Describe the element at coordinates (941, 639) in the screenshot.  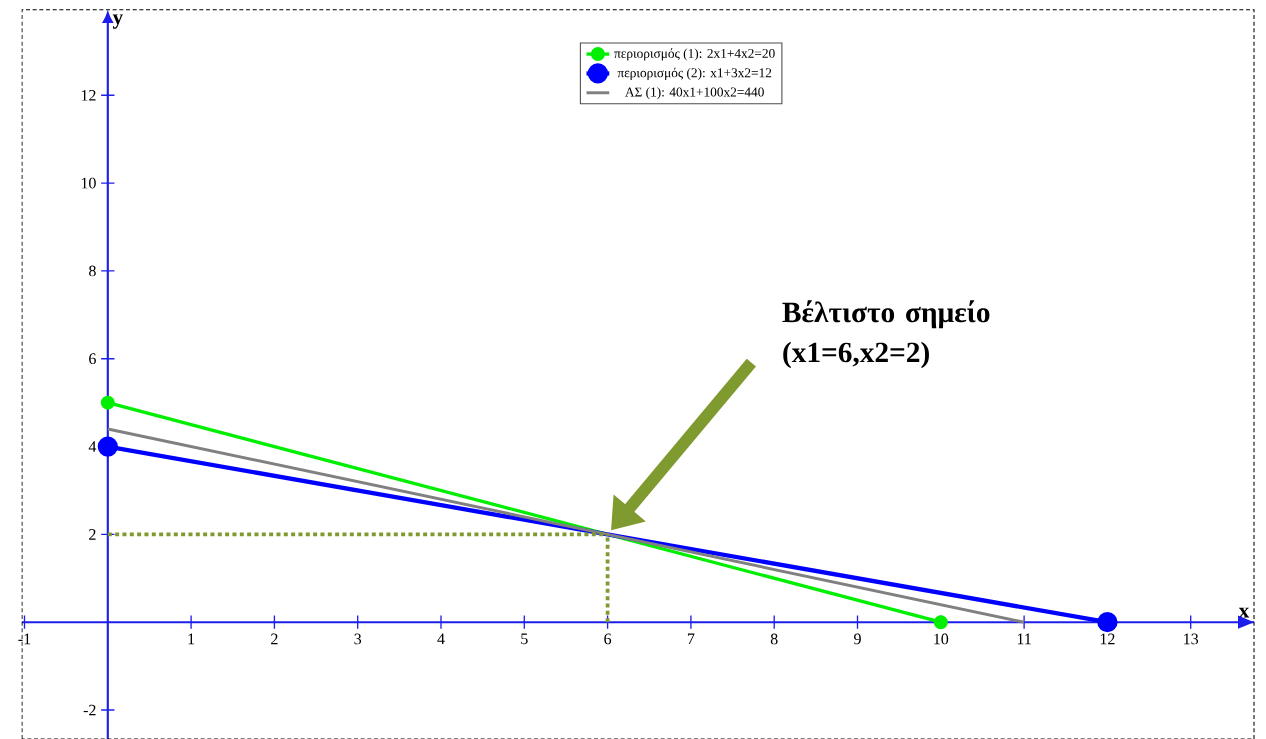
I see `x-tick-label: 10` at that location.